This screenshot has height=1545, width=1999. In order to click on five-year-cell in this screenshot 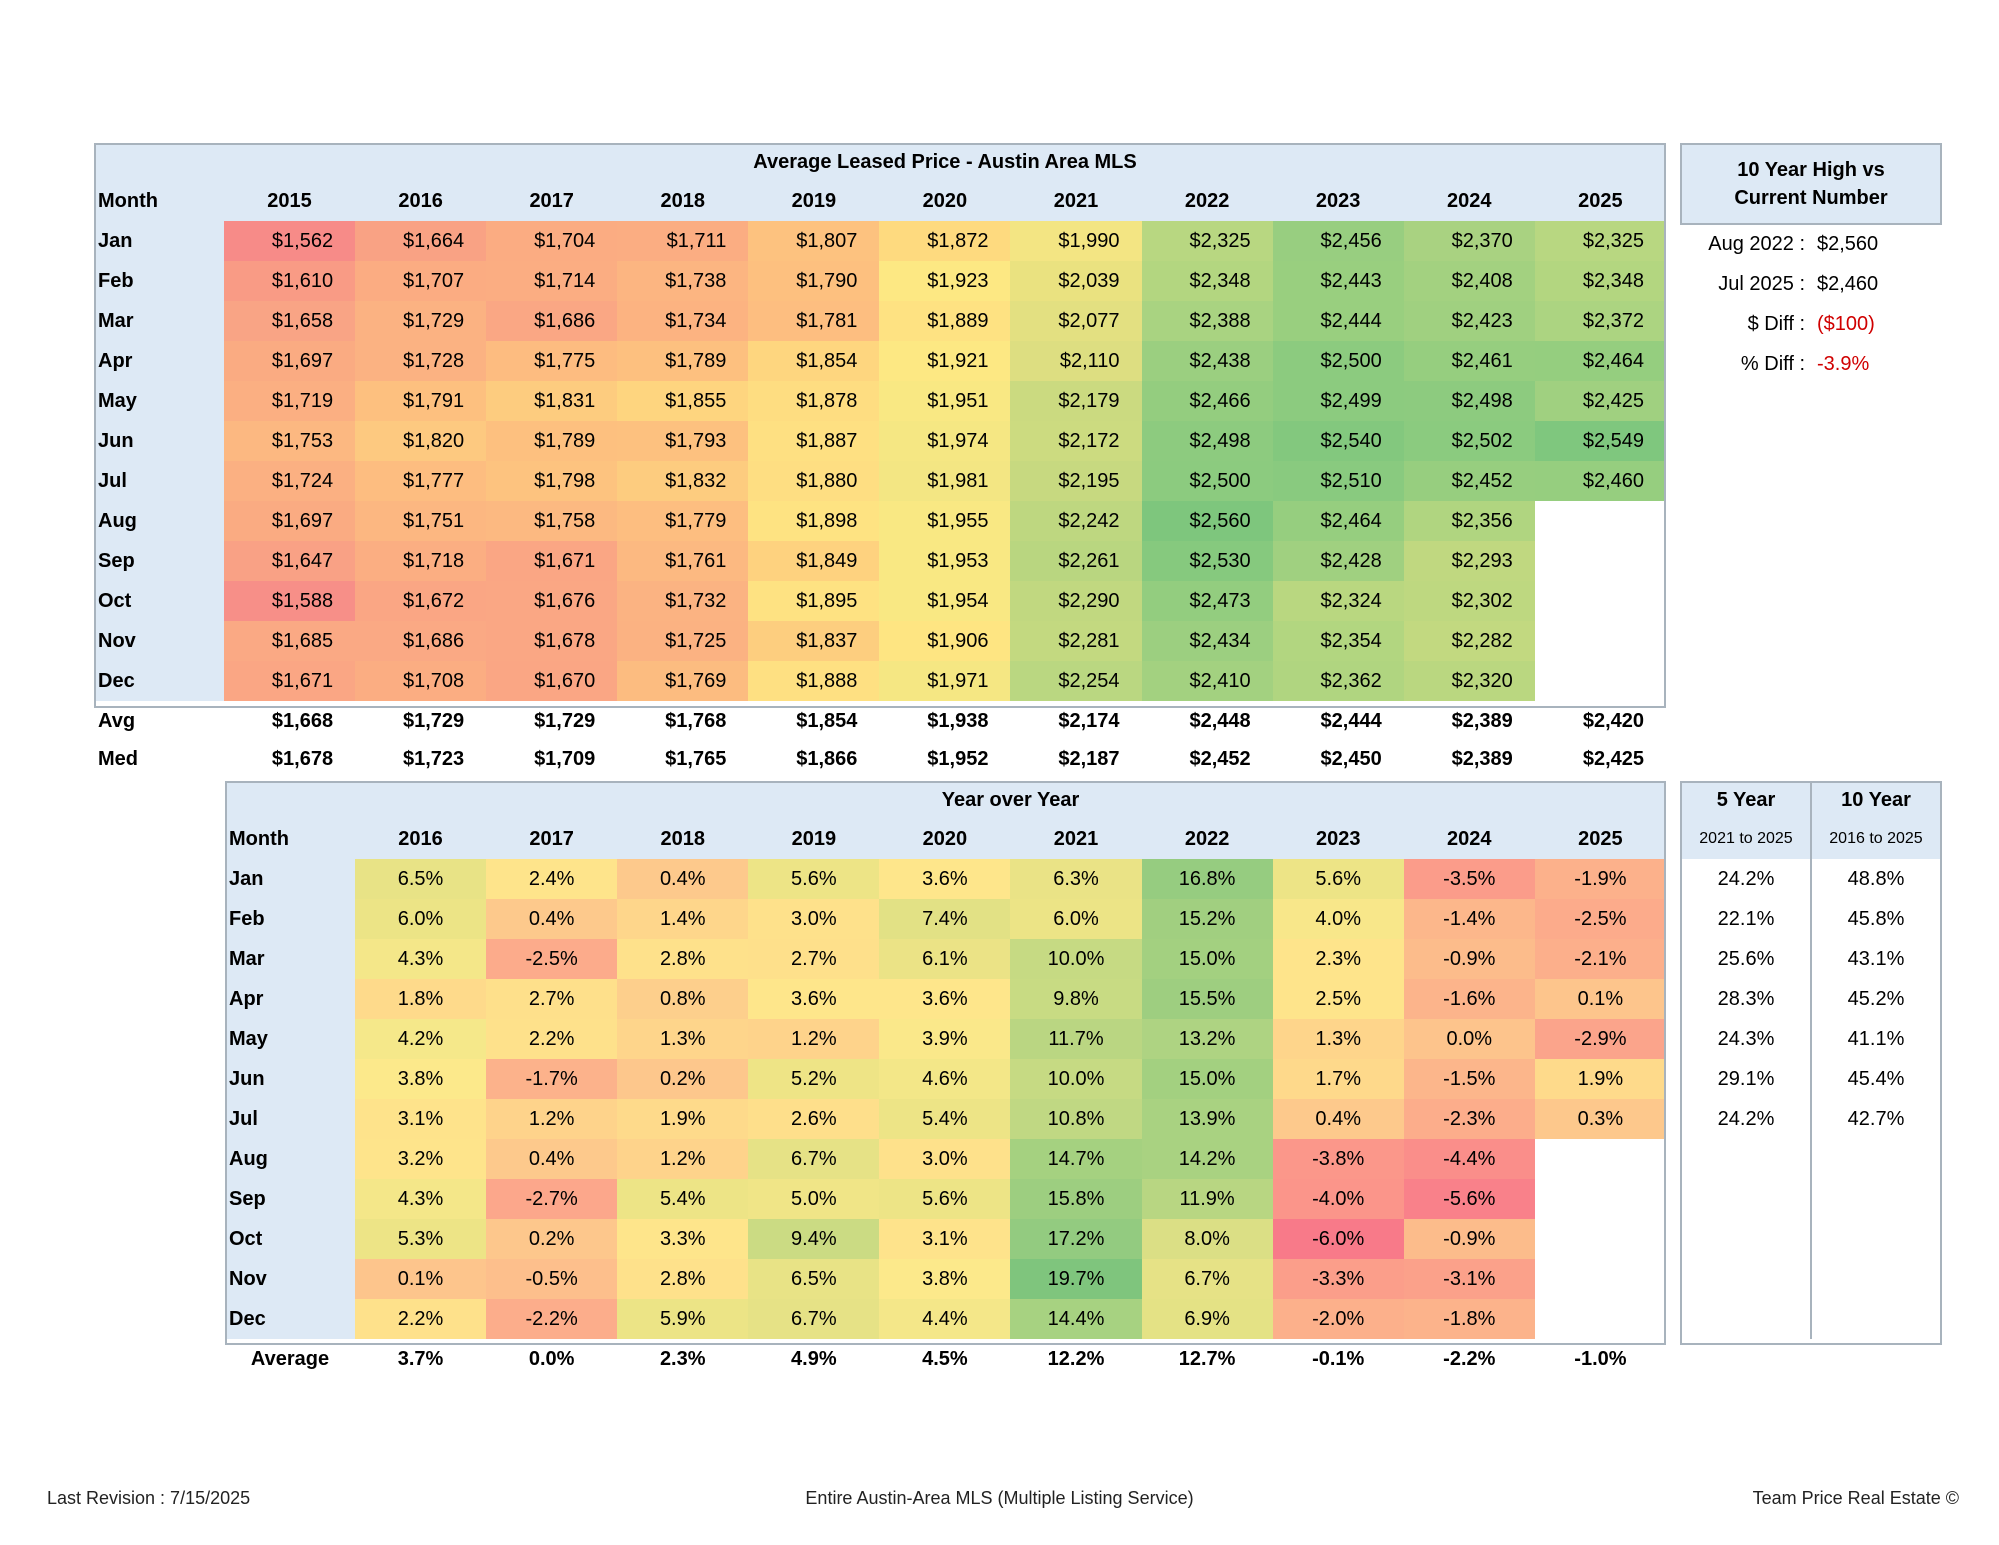, I will do `click(1746, 1159)`.